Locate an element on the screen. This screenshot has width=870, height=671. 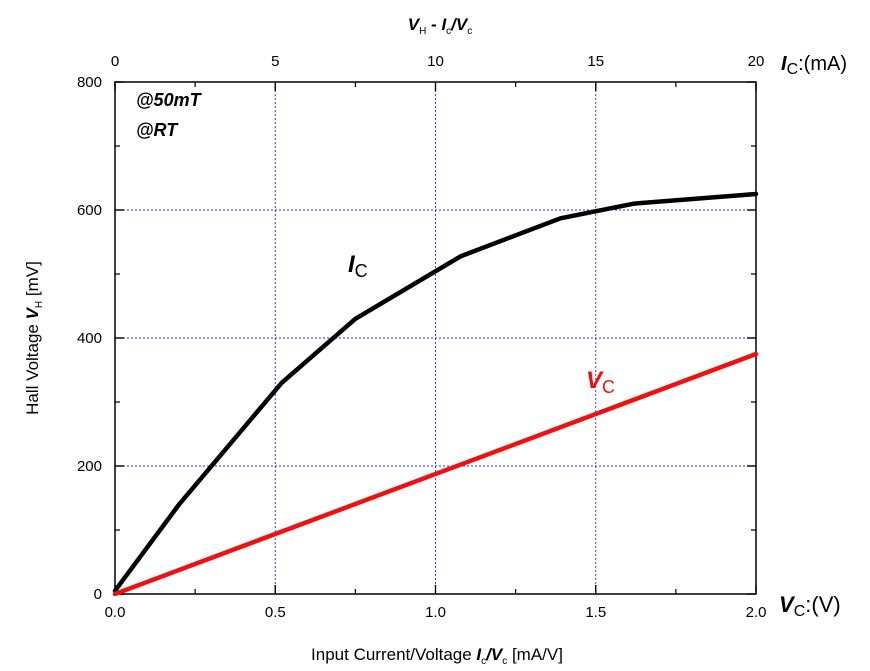
y-tick-label: 200 is located at coordinates (89, 466).